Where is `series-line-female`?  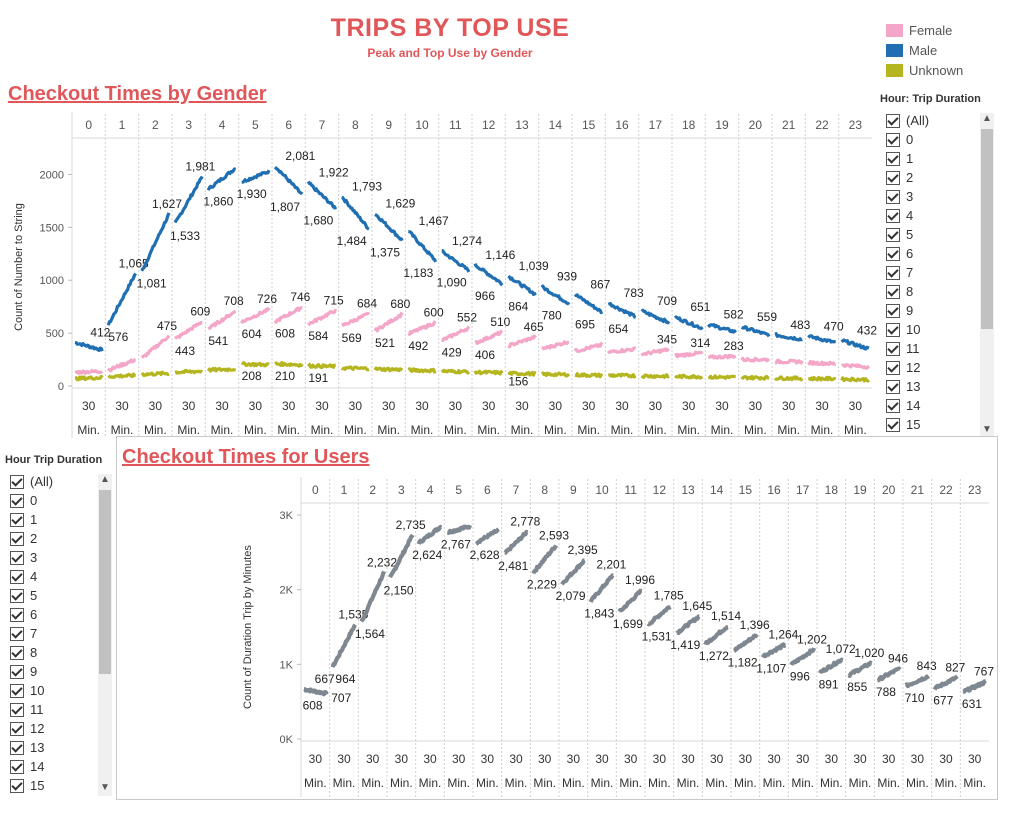
series-line-female is located at coordinates (588, 347).